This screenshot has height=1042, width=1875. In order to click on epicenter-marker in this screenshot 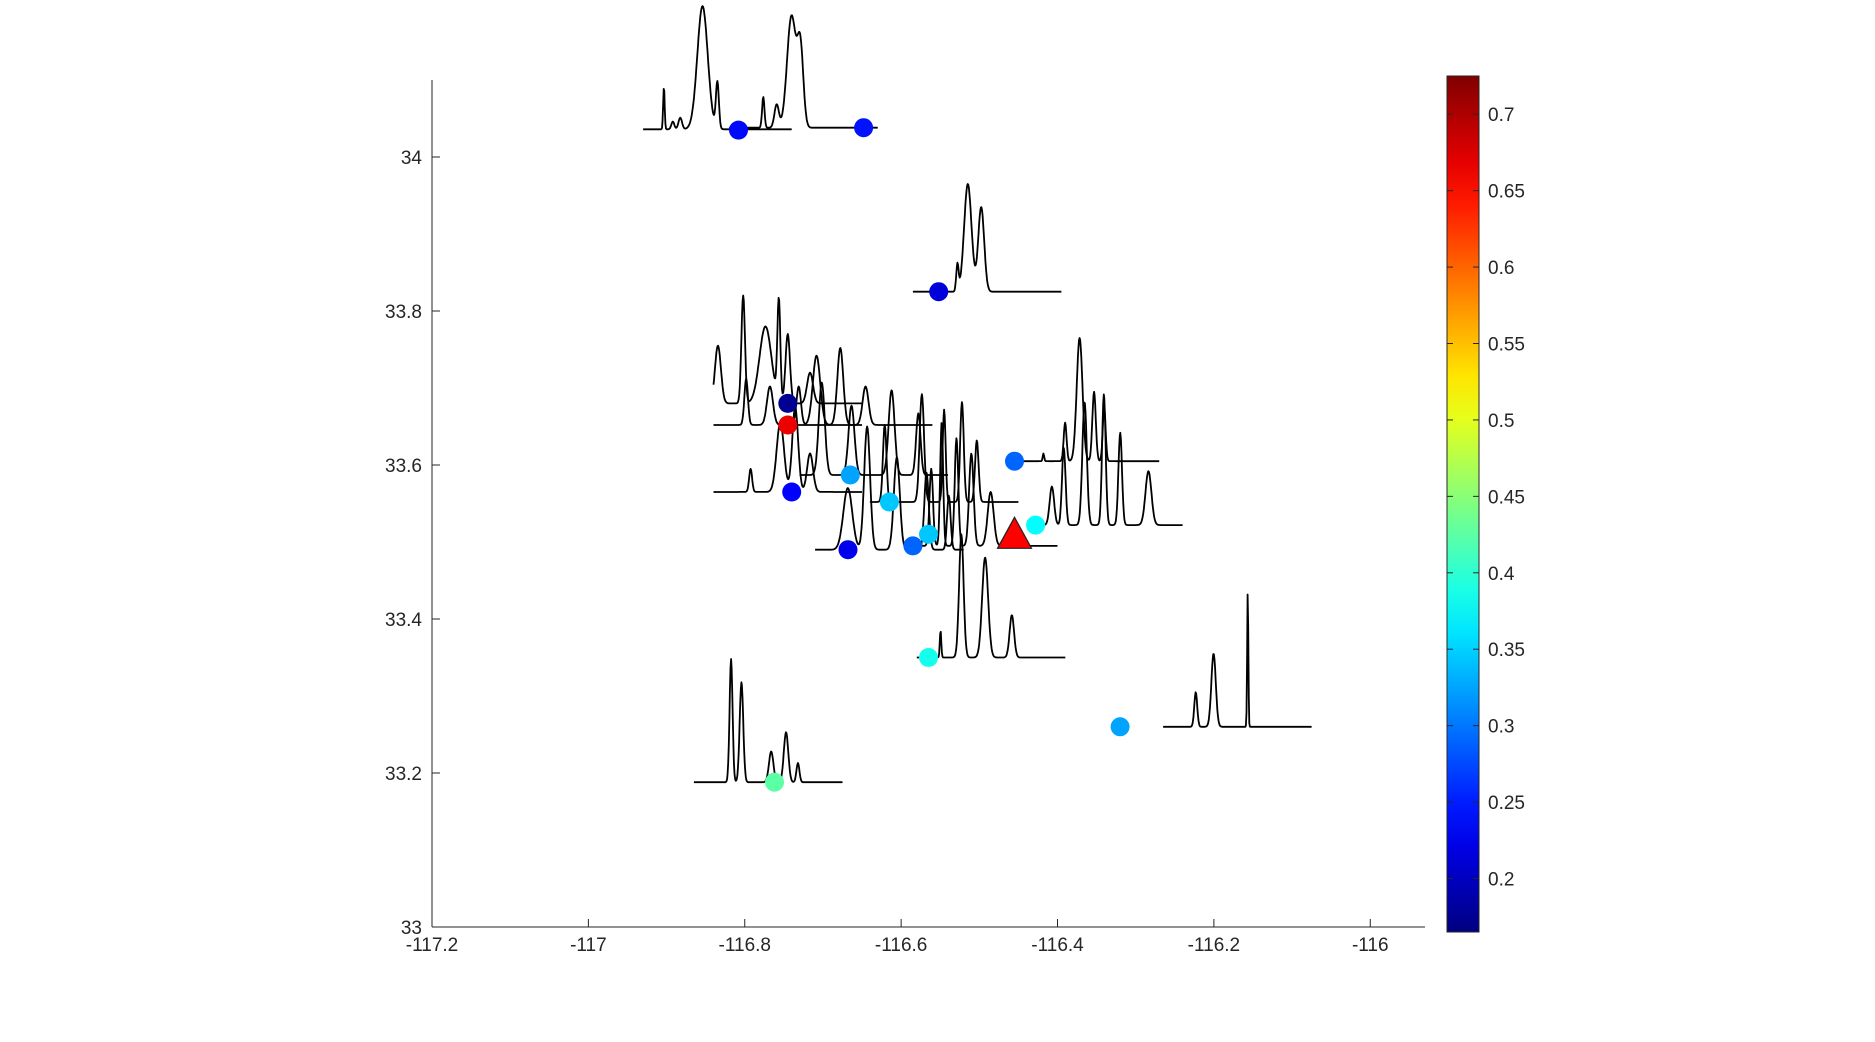, I will do `click(1014, 532)`.